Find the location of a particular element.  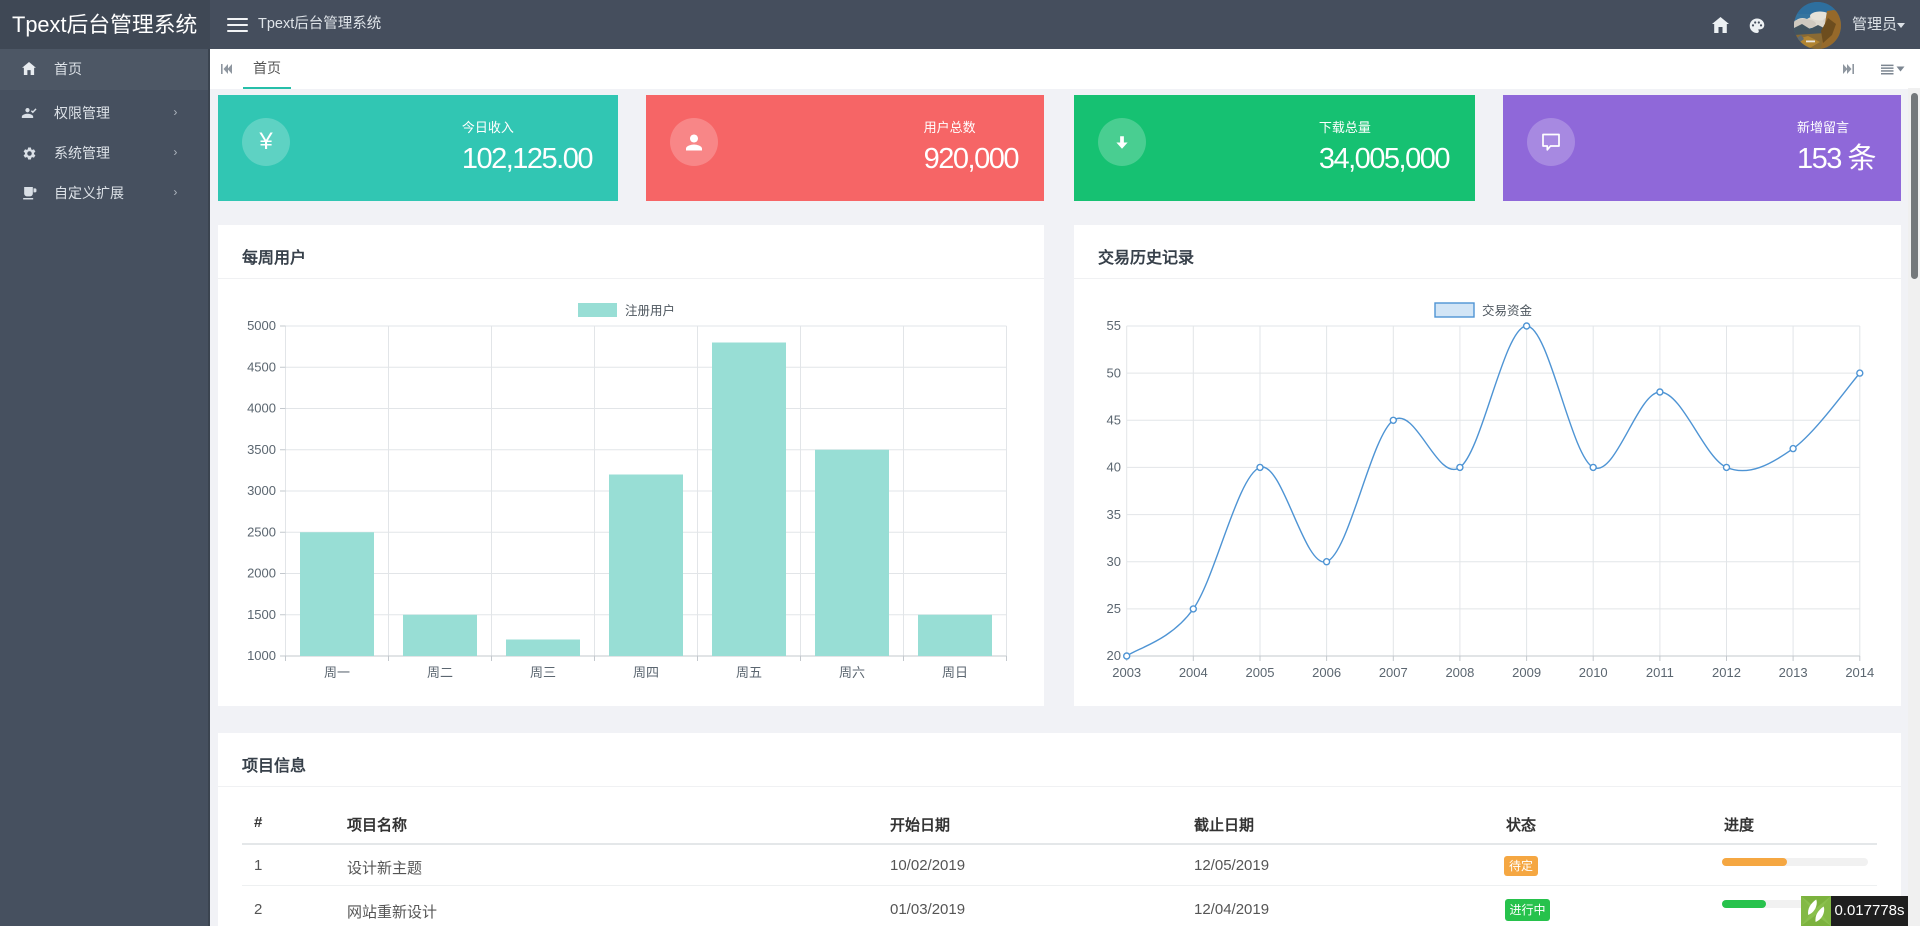

svg-text: 交易资金 is located at coordinates (1507, 310).